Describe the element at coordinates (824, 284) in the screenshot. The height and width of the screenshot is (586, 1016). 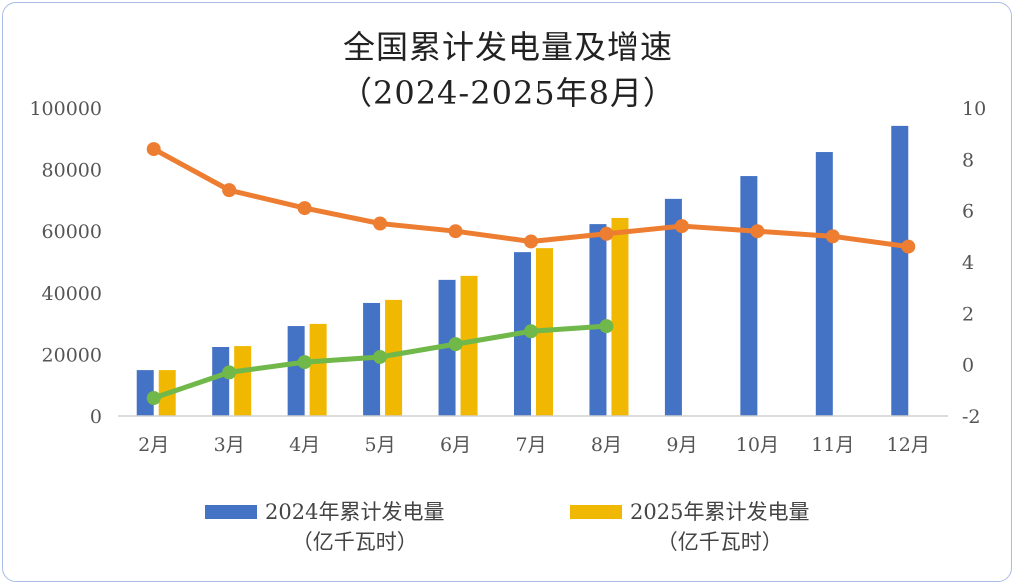
I see `bar-2024-11月` at that location.